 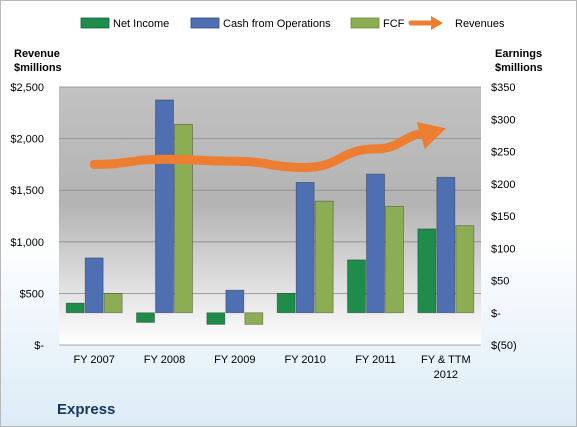 What do you see at coordinates (446, 360) in the screenshot?
I see `category-label: FY & TTM` at bounding box center [446, 360].